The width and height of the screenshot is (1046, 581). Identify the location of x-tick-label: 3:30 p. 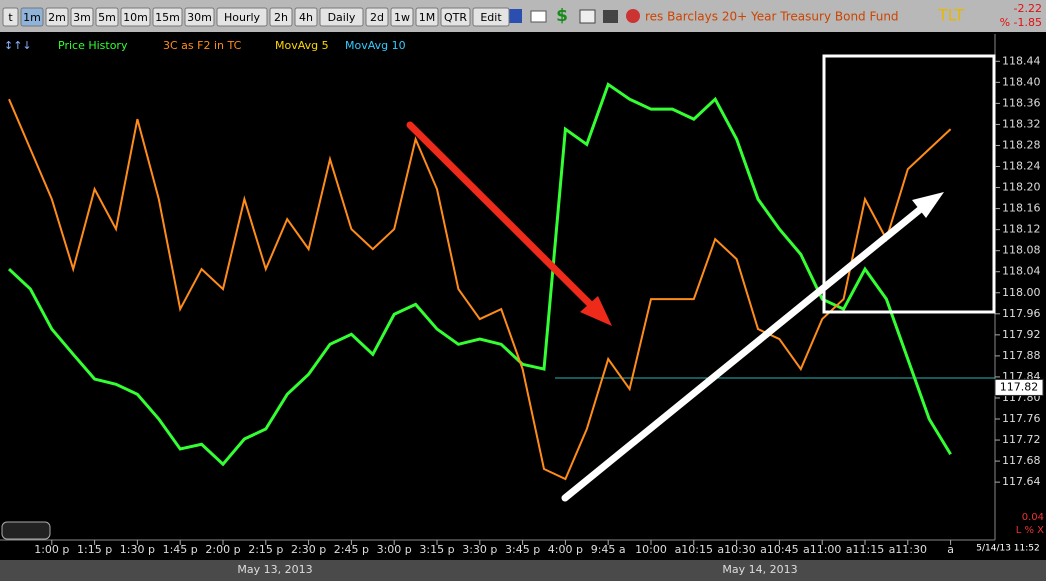
(479, 549).